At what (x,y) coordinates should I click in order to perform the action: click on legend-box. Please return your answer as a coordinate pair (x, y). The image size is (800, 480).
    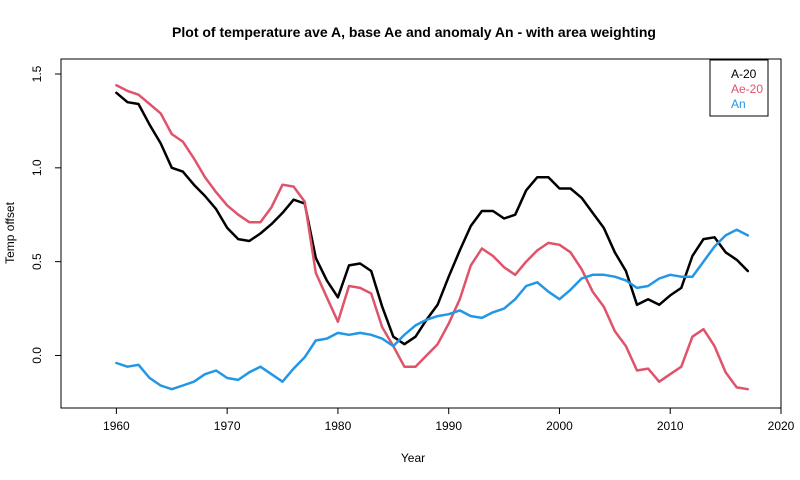
    Looking at the image, I should click on (739, 88).